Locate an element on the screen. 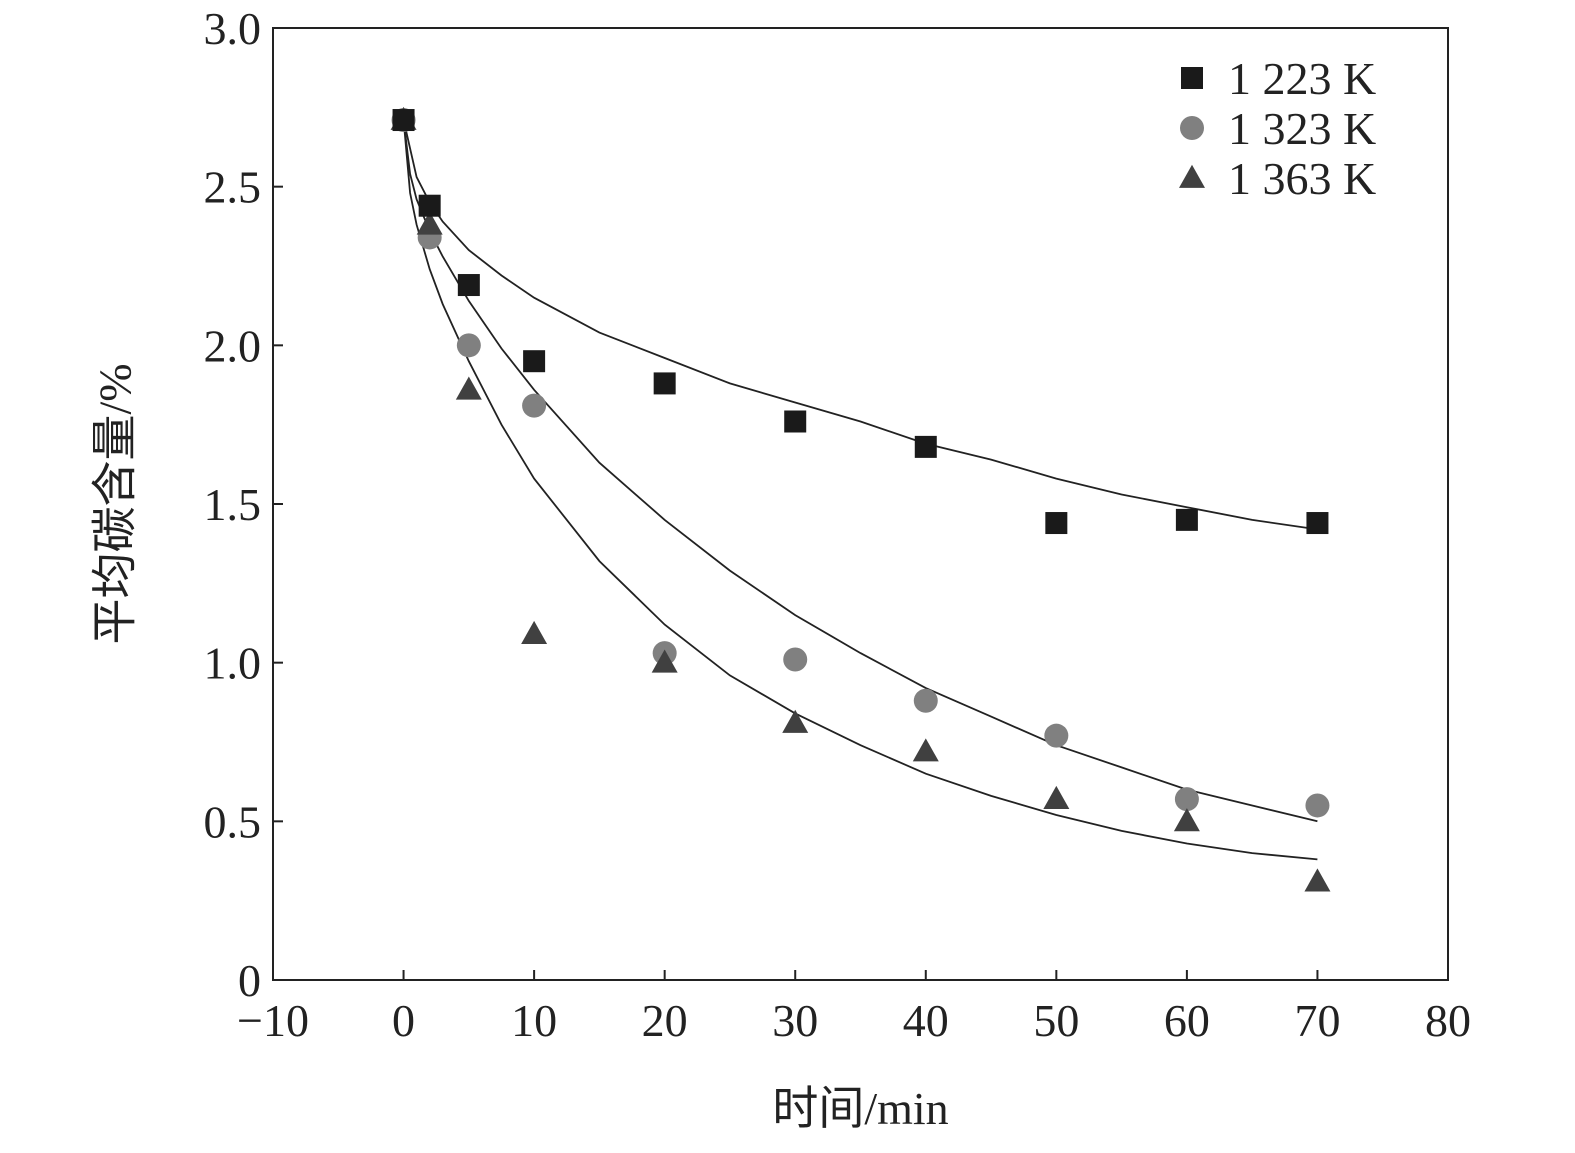  x-tick-label: 60 is located at coordinates (1187, 1020).